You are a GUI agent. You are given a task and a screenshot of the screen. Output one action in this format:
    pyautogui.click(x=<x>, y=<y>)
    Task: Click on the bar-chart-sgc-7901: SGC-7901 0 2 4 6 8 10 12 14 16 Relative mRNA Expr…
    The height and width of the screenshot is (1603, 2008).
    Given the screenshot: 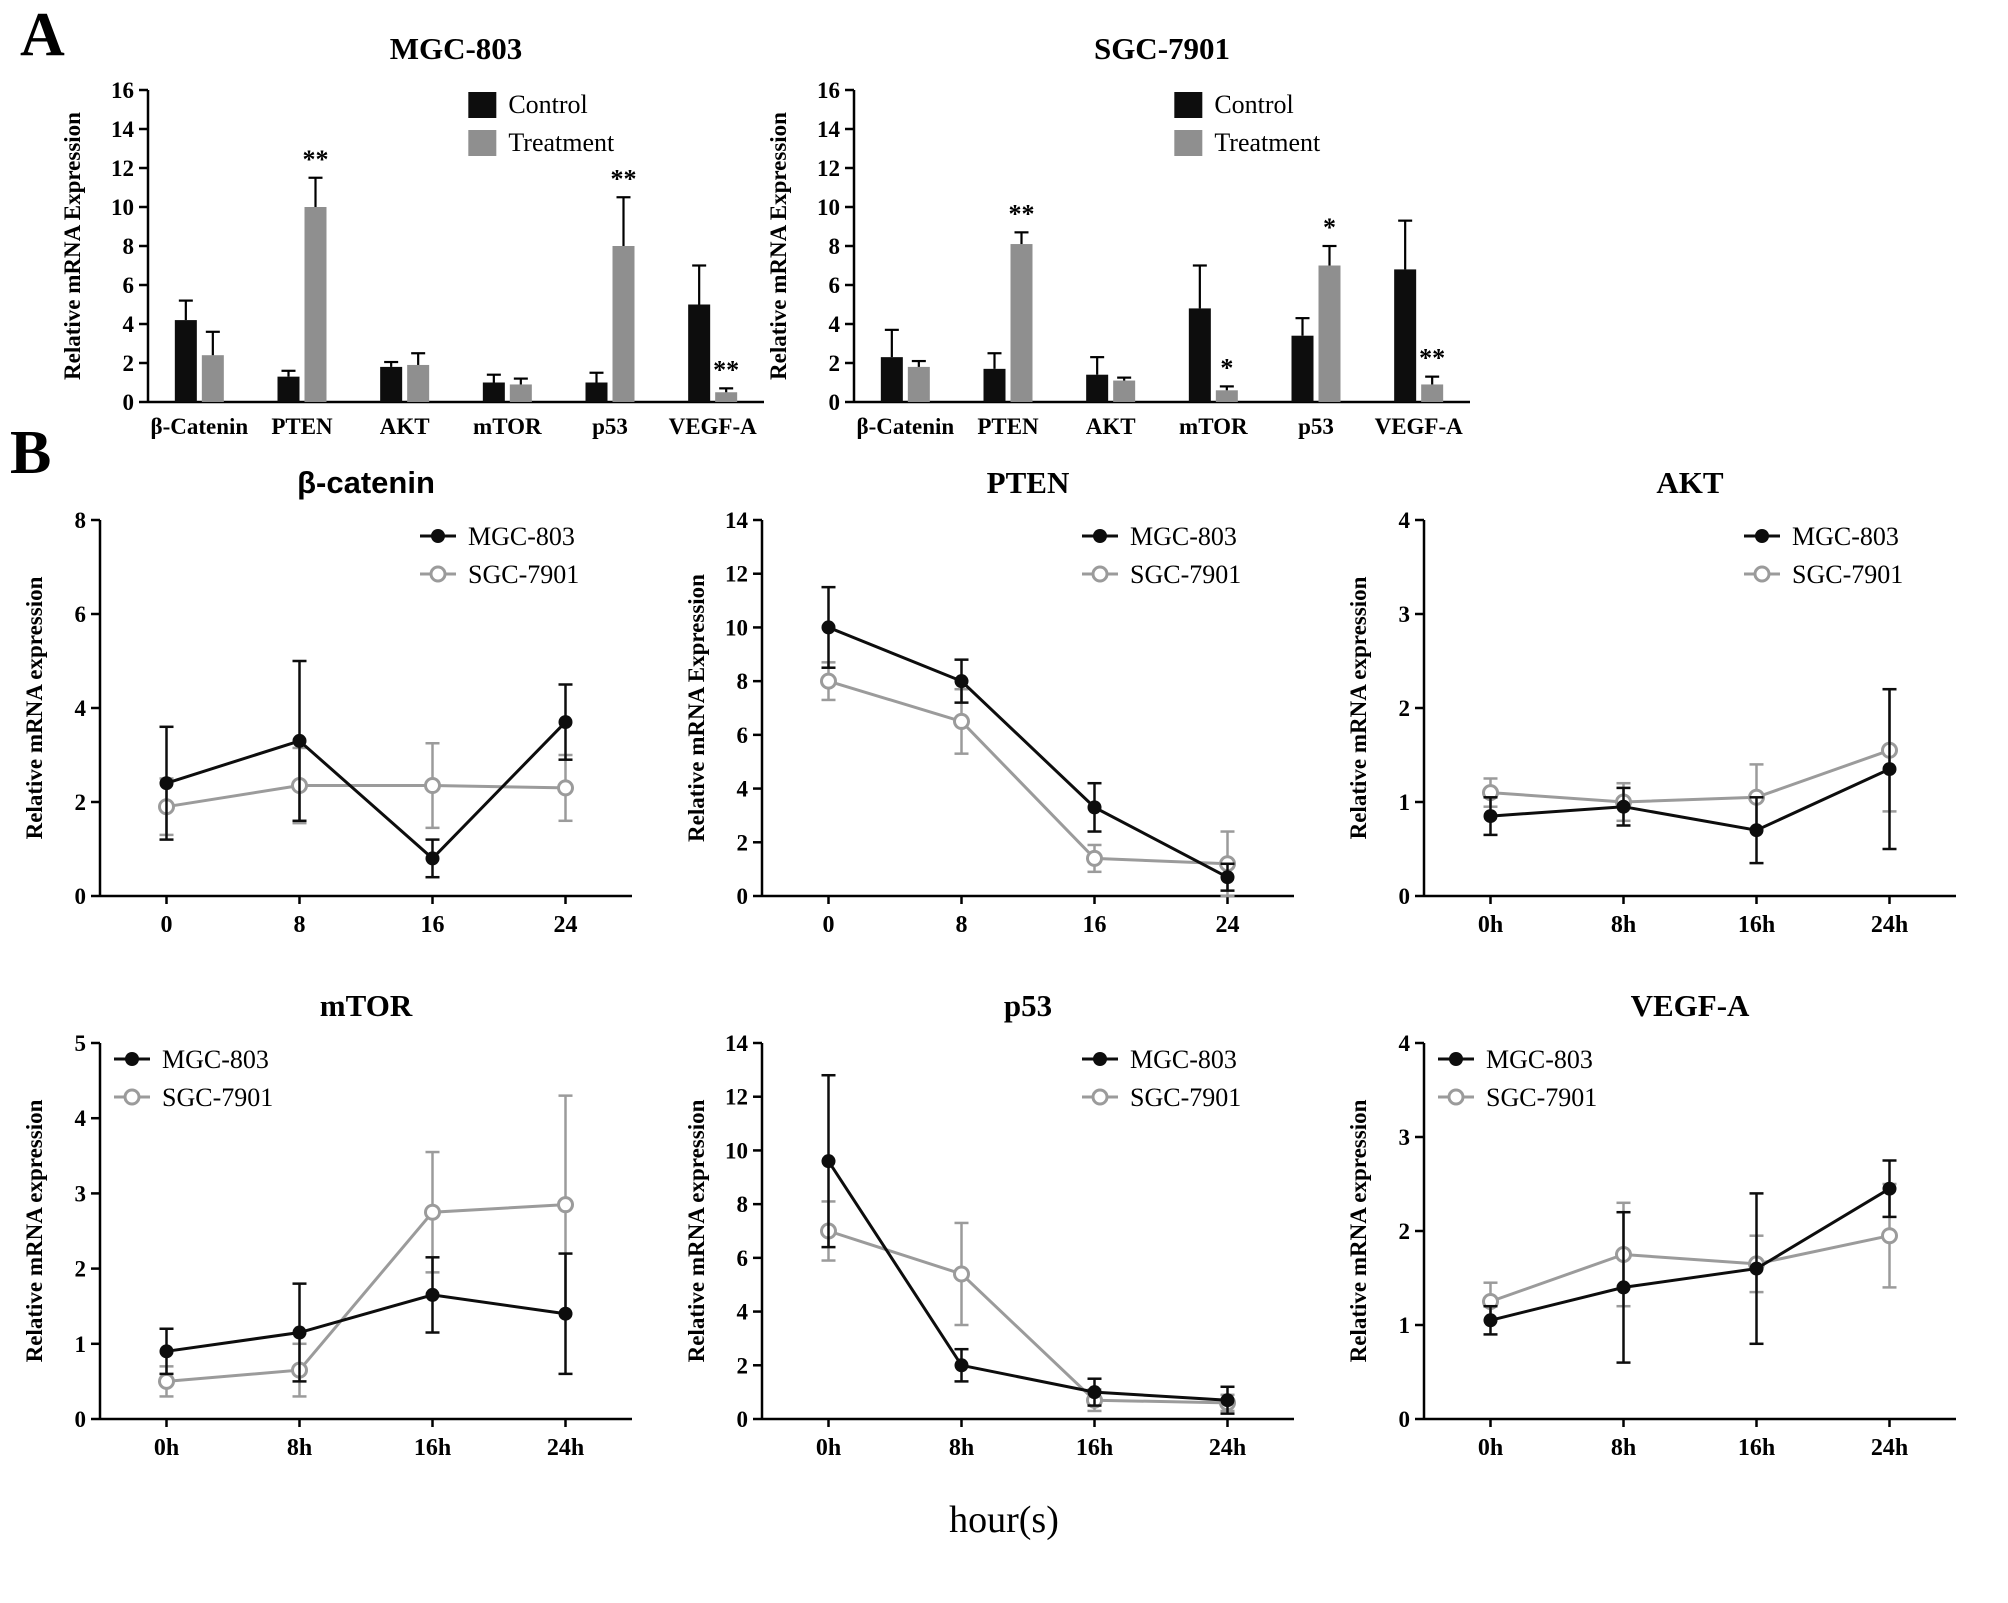 What is the action you would take?
    pyautogui.click(x=1122, y=246)
    